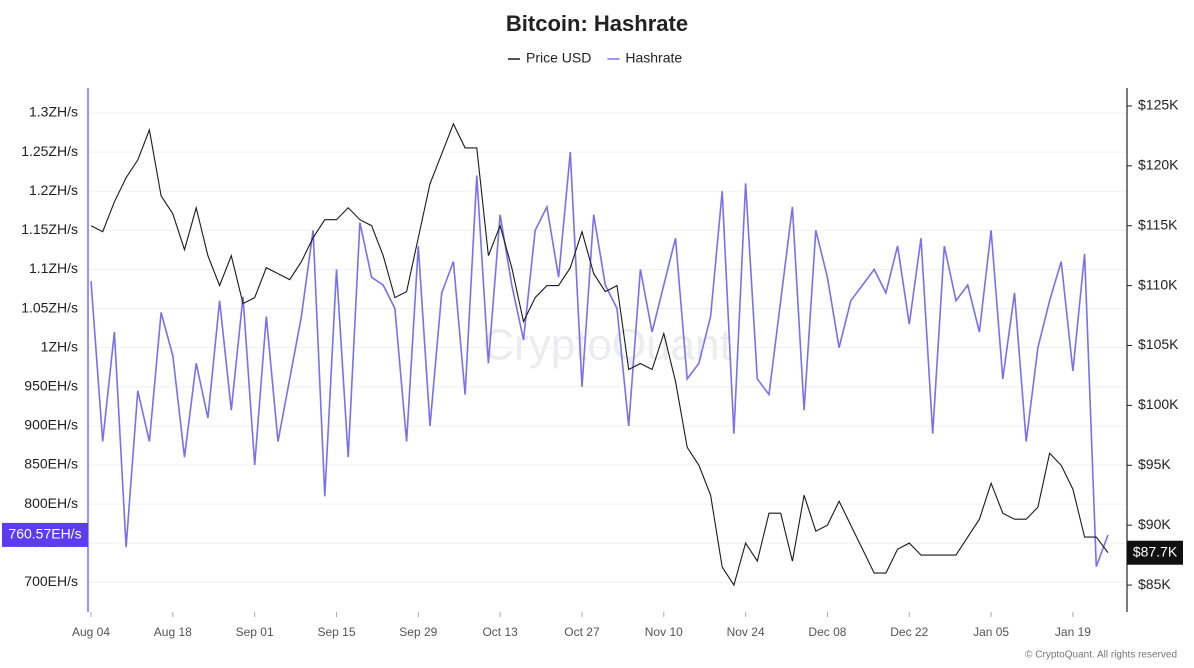 Image resolution: width=1194 pixels, height=668 pixels. What do you see at coordinates (51, 385) in the screenshot?
I see `y-tick-label: 950EH/s` at bounding box center [51, 385].